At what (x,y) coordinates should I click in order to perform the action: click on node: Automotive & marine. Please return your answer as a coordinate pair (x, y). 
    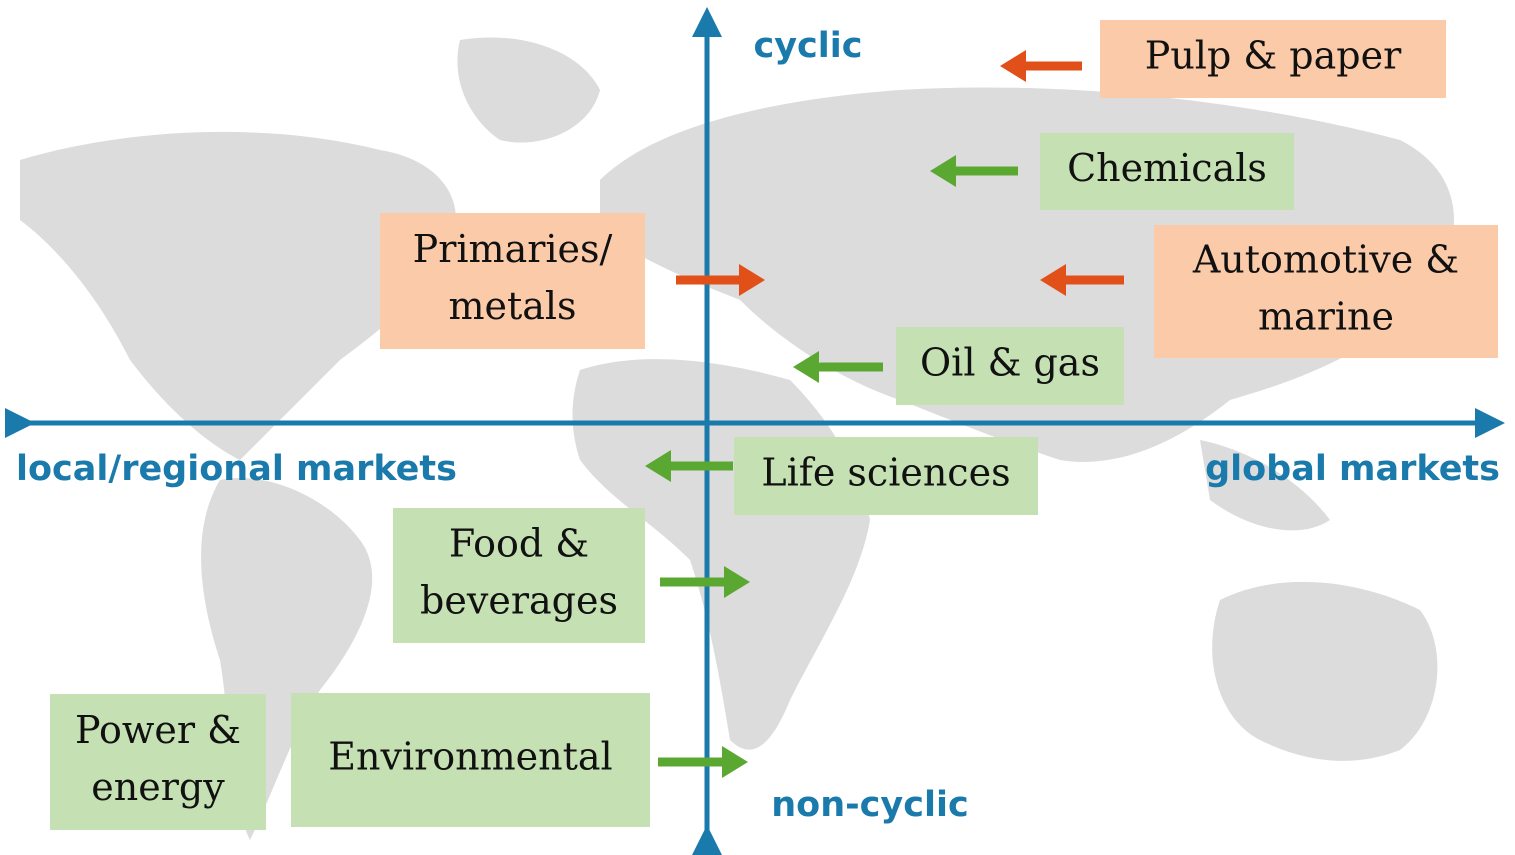
    Looking at the image, I should click on (1269, 291).